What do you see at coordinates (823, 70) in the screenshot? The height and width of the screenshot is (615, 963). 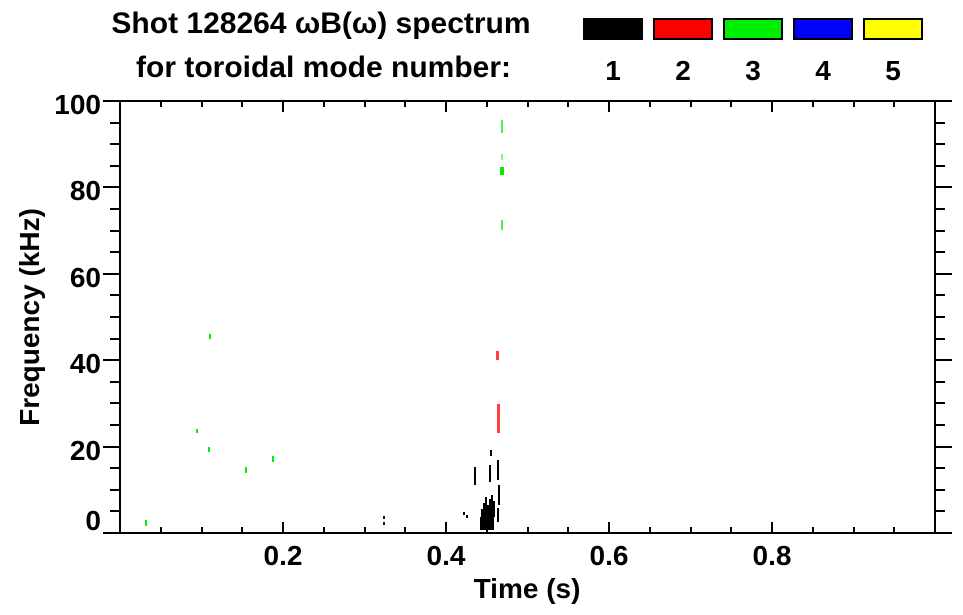 I see `legend-label-mode-4: 4` at bounding box center [823, 70].